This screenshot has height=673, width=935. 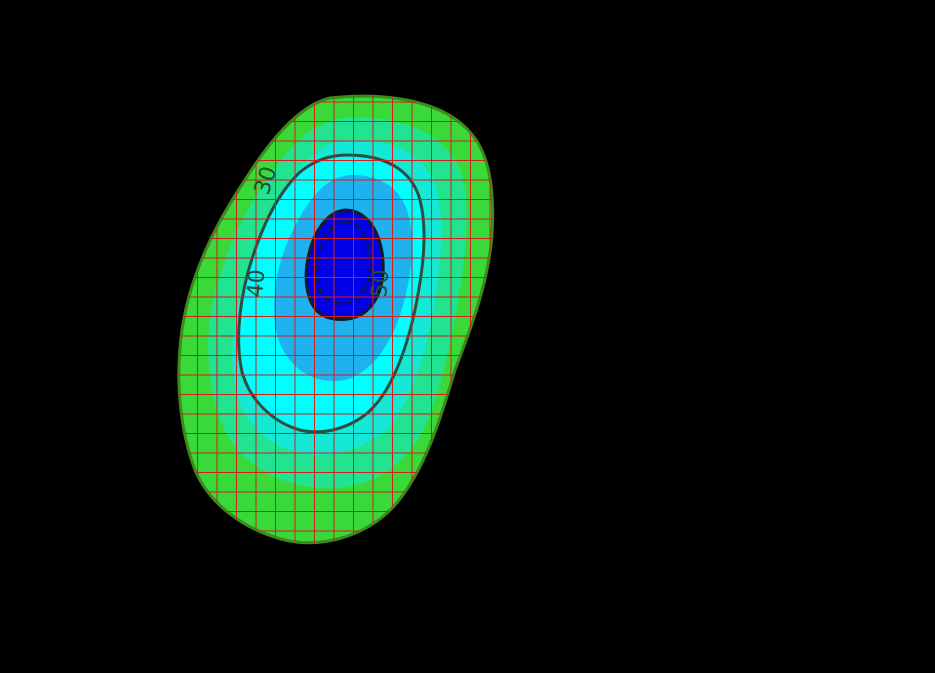 I want to click on contour-core-dashed, so click(x=343, y=262).